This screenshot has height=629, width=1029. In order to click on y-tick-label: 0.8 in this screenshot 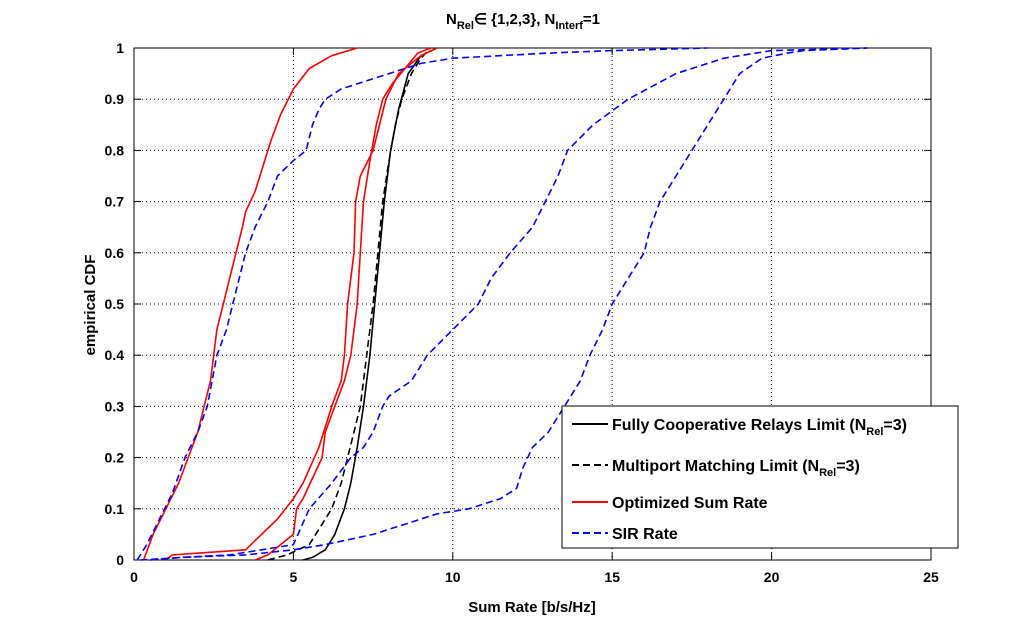, I will do `click(115, 150)`.